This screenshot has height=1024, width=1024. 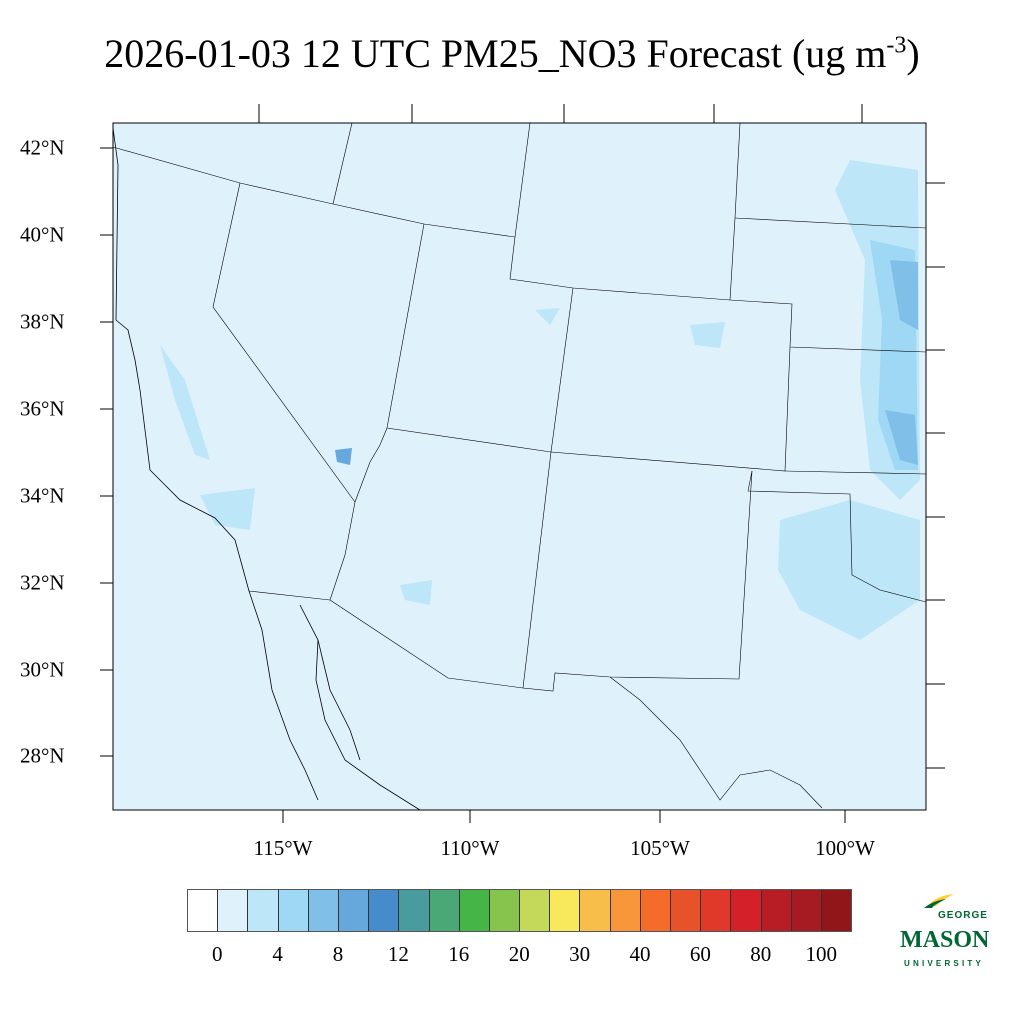 What do you see at coordinates (660, 848) in the screenshot?
I see `lon-label: 105°W` at bounding box center [660, 848].